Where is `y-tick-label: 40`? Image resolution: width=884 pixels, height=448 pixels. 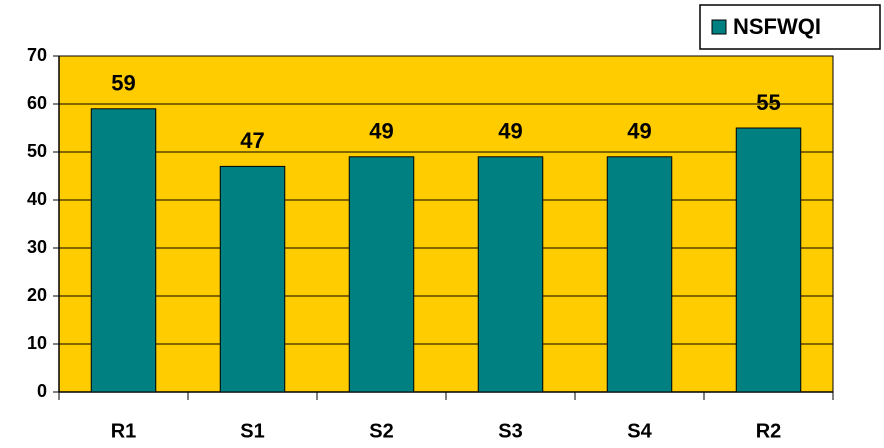
y-tick-label: 40 is located at coordinates (37, 199).